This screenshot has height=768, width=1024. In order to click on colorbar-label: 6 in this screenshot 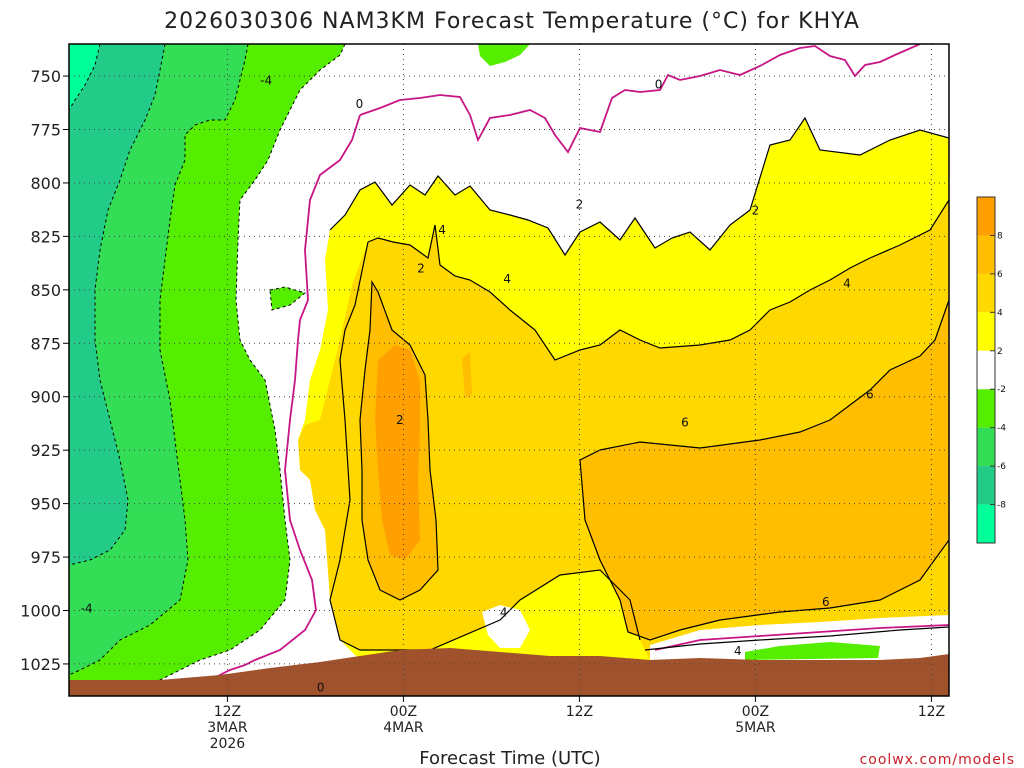, I will do `click(1000, 275)`.